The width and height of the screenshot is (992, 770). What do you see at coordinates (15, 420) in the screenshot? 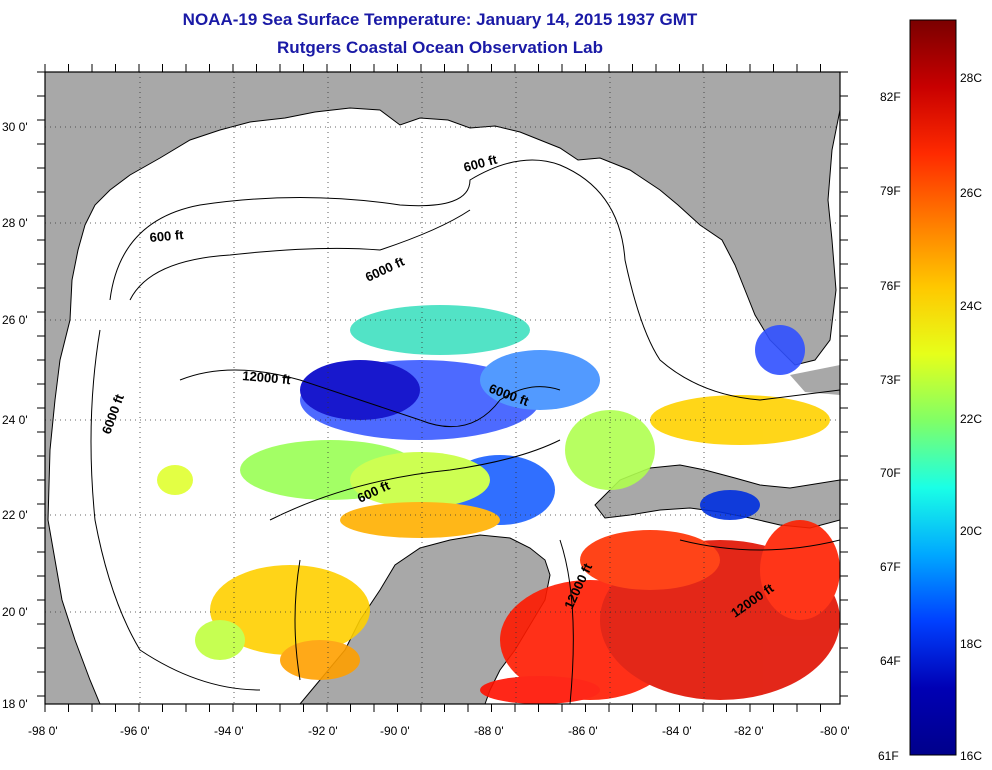
I see `y-tick-label: 24 0'` at bounding box center [15, 420].